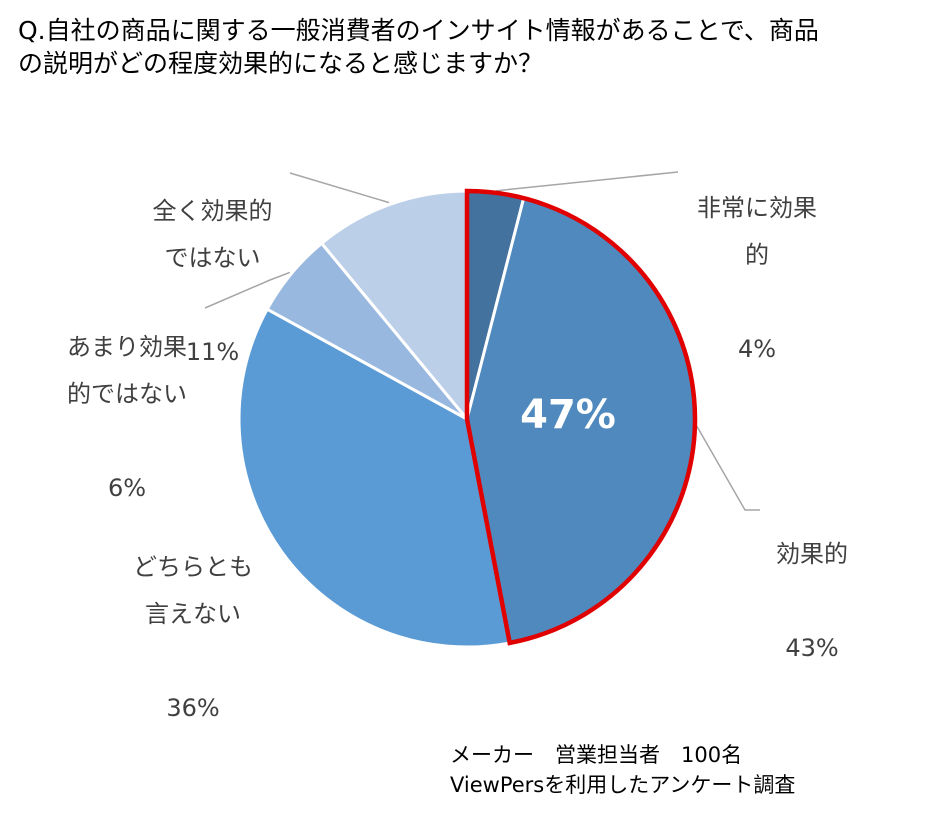  I want to click on footnote: メーカー 営業担当者 100名 ViewPersを利用したアンケート調査, so click(622, 770).